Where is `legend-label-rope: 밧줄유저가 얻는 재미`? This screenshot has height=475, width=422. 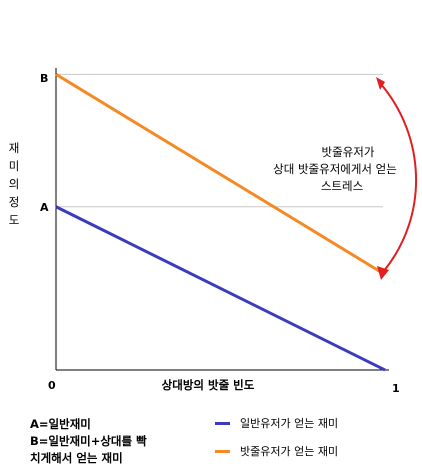 legend-label-rope: 밧줄유저가 얻는 재미 is located at coordinates (289, 451).